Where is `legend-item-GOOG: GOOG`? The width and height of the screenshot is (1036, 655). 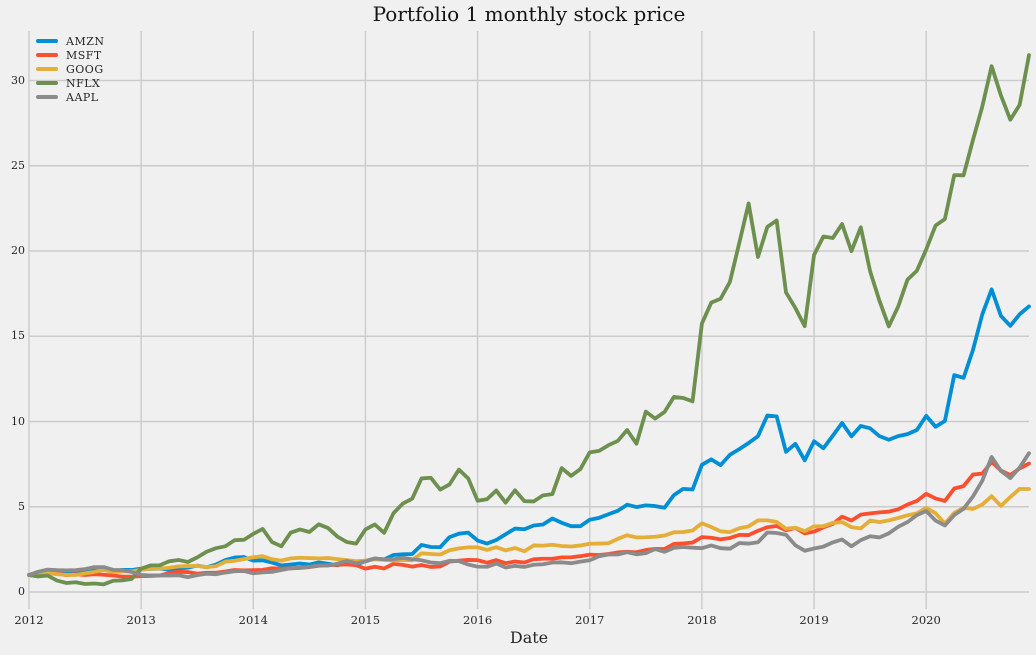 legend-item-GOOG: GOOG is located at coordinates (70, 69).